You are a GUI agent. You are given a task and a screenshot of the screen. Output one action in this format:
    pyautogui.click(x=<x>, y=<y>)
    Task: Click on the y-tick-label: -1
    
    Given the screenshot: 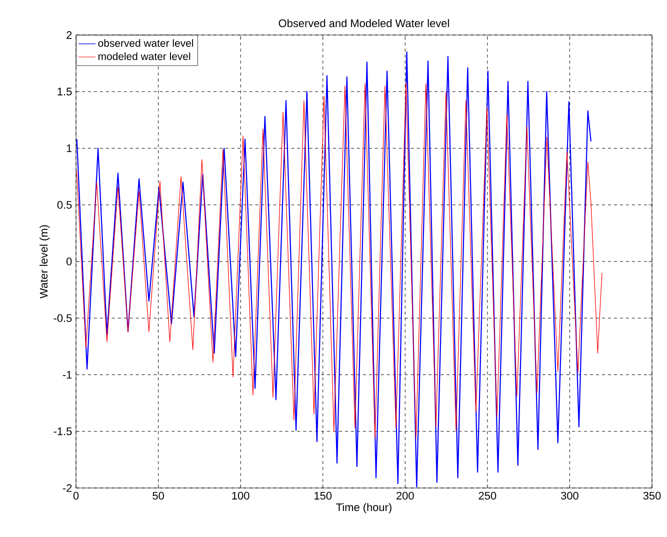 What is the action you would take?
    pyautogui.click(x=67, y=374)
    